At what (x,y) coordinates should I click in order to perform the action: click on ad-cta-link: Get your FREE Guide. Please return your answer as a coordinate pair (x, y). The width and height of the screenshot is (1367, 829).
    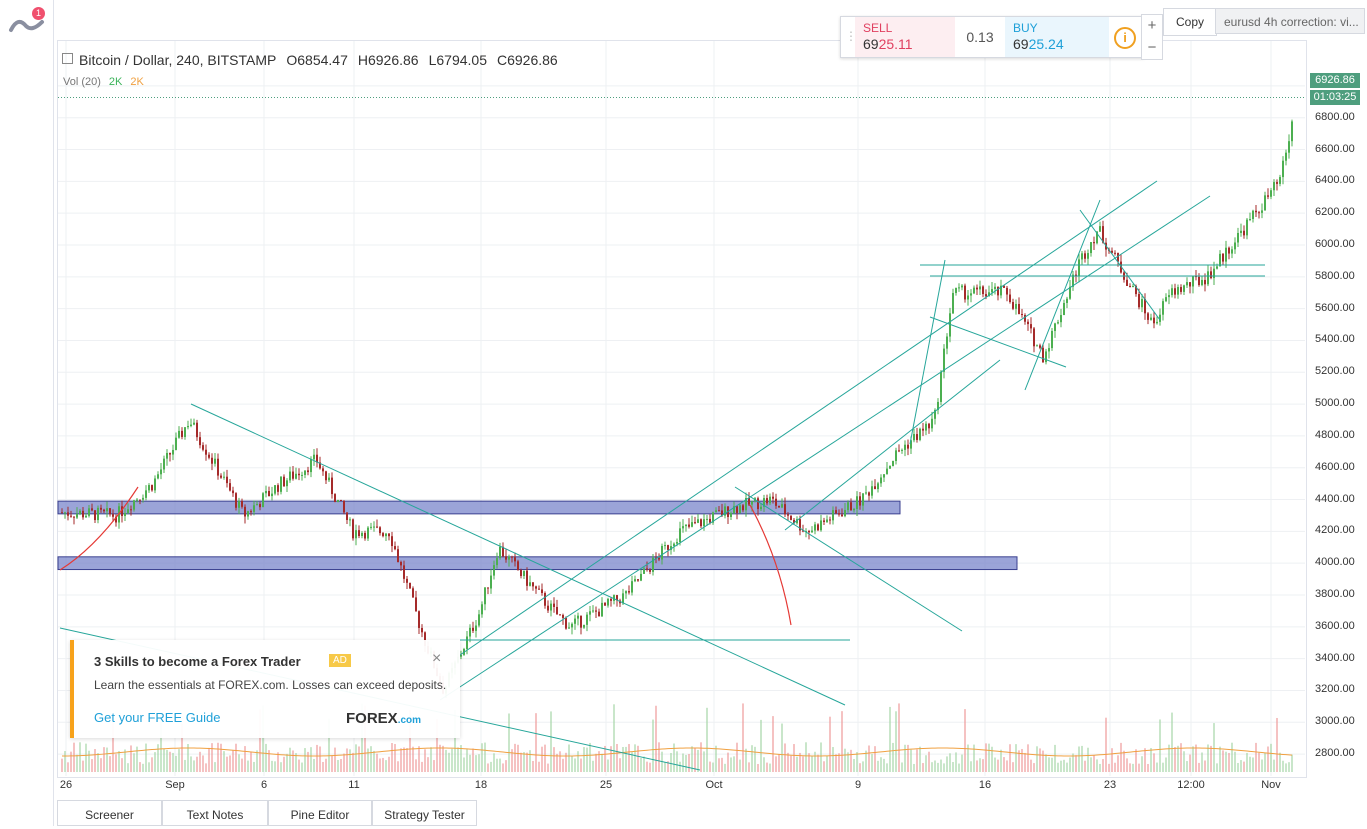
    Looking at the image, I should click on (157, 717).